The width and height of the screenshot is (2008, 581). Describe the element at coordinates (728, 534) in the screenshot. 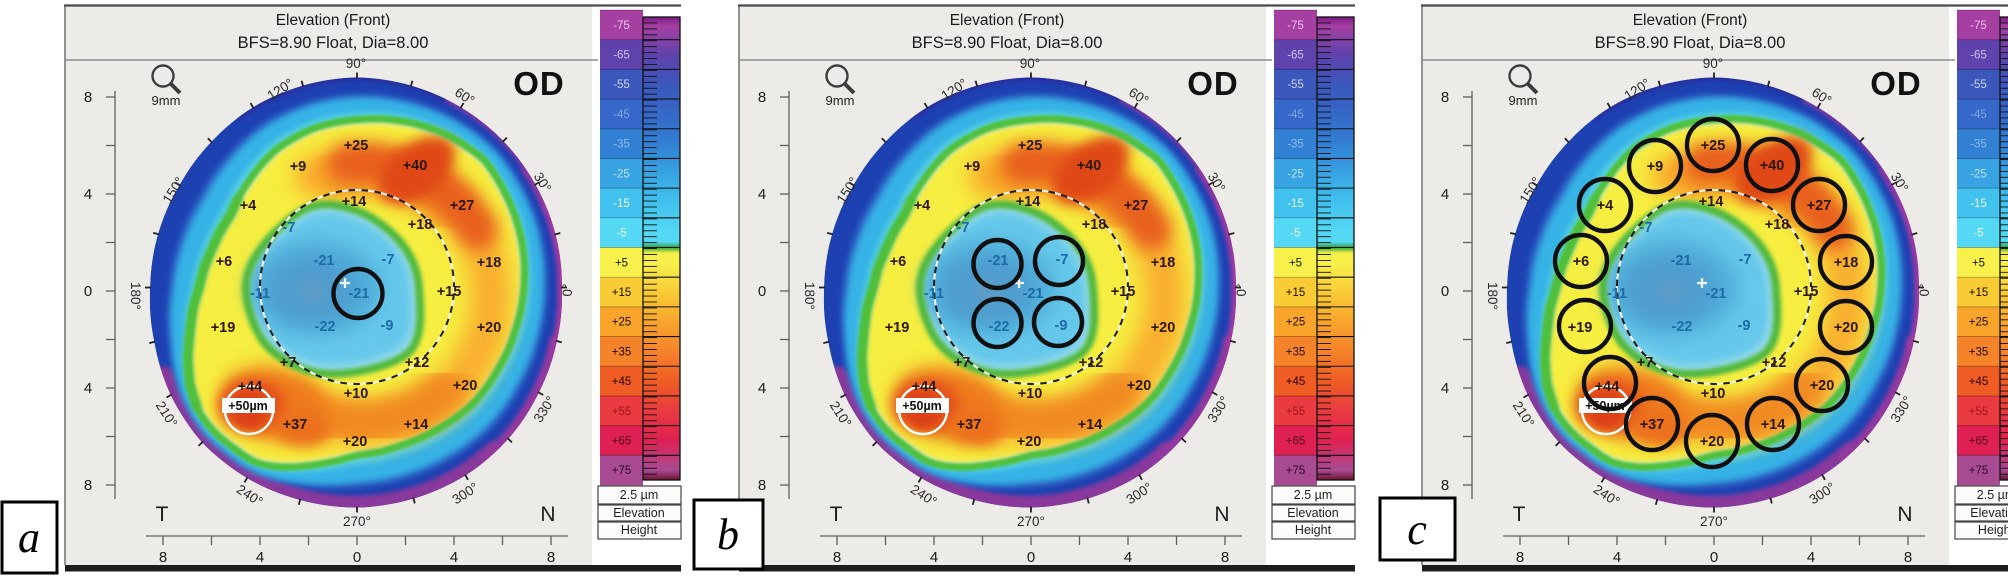

I see `svg-text: b` at that location.